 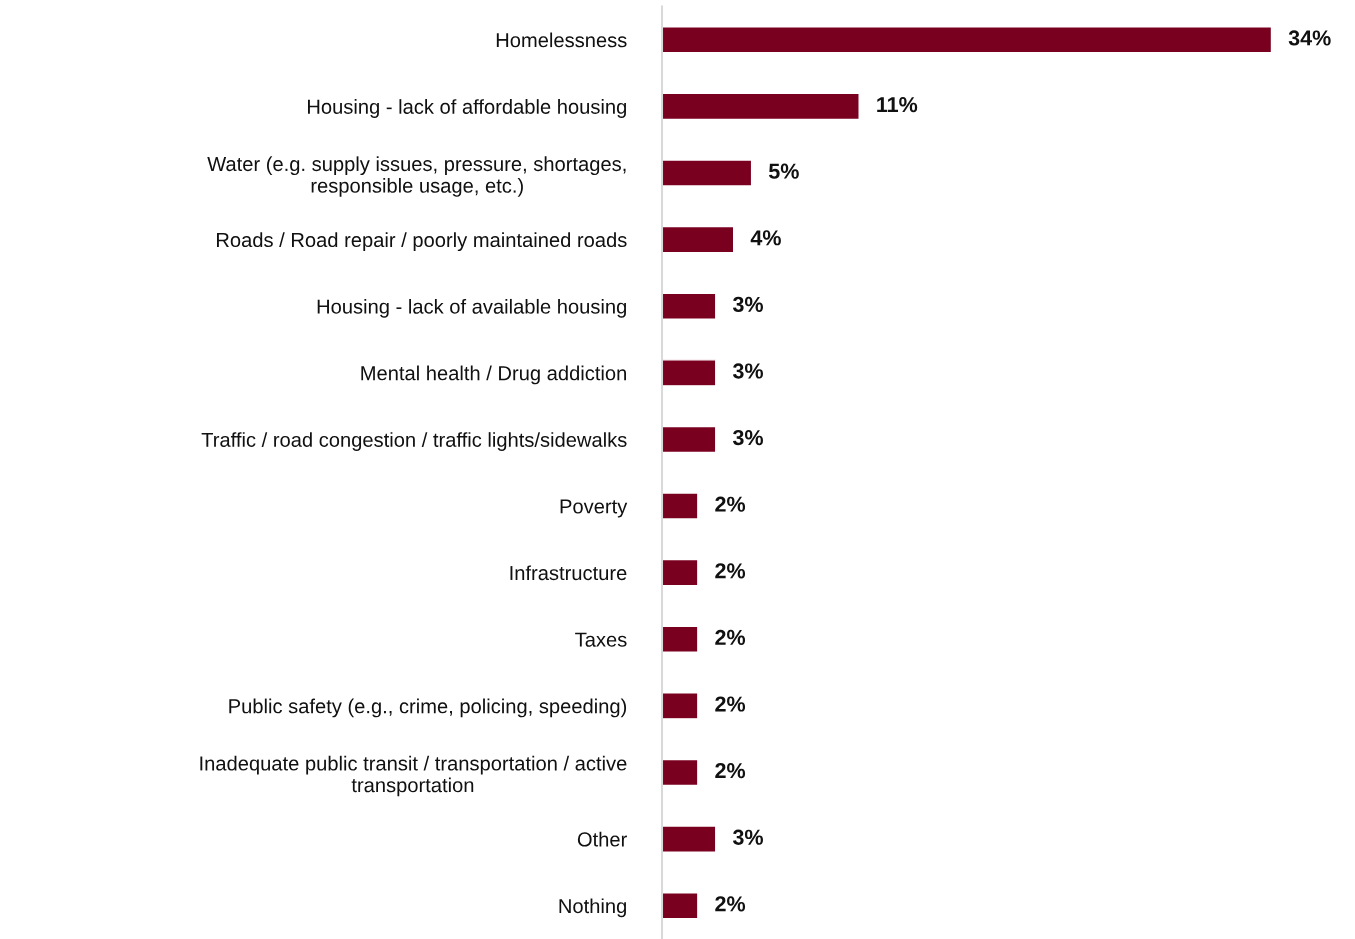 What do you see at coordinates (428, 708) in the screenshot?
I see `y-tick-label: Public safety (e.g., crime, policing, speeding)` at bounding box center [428, 708].